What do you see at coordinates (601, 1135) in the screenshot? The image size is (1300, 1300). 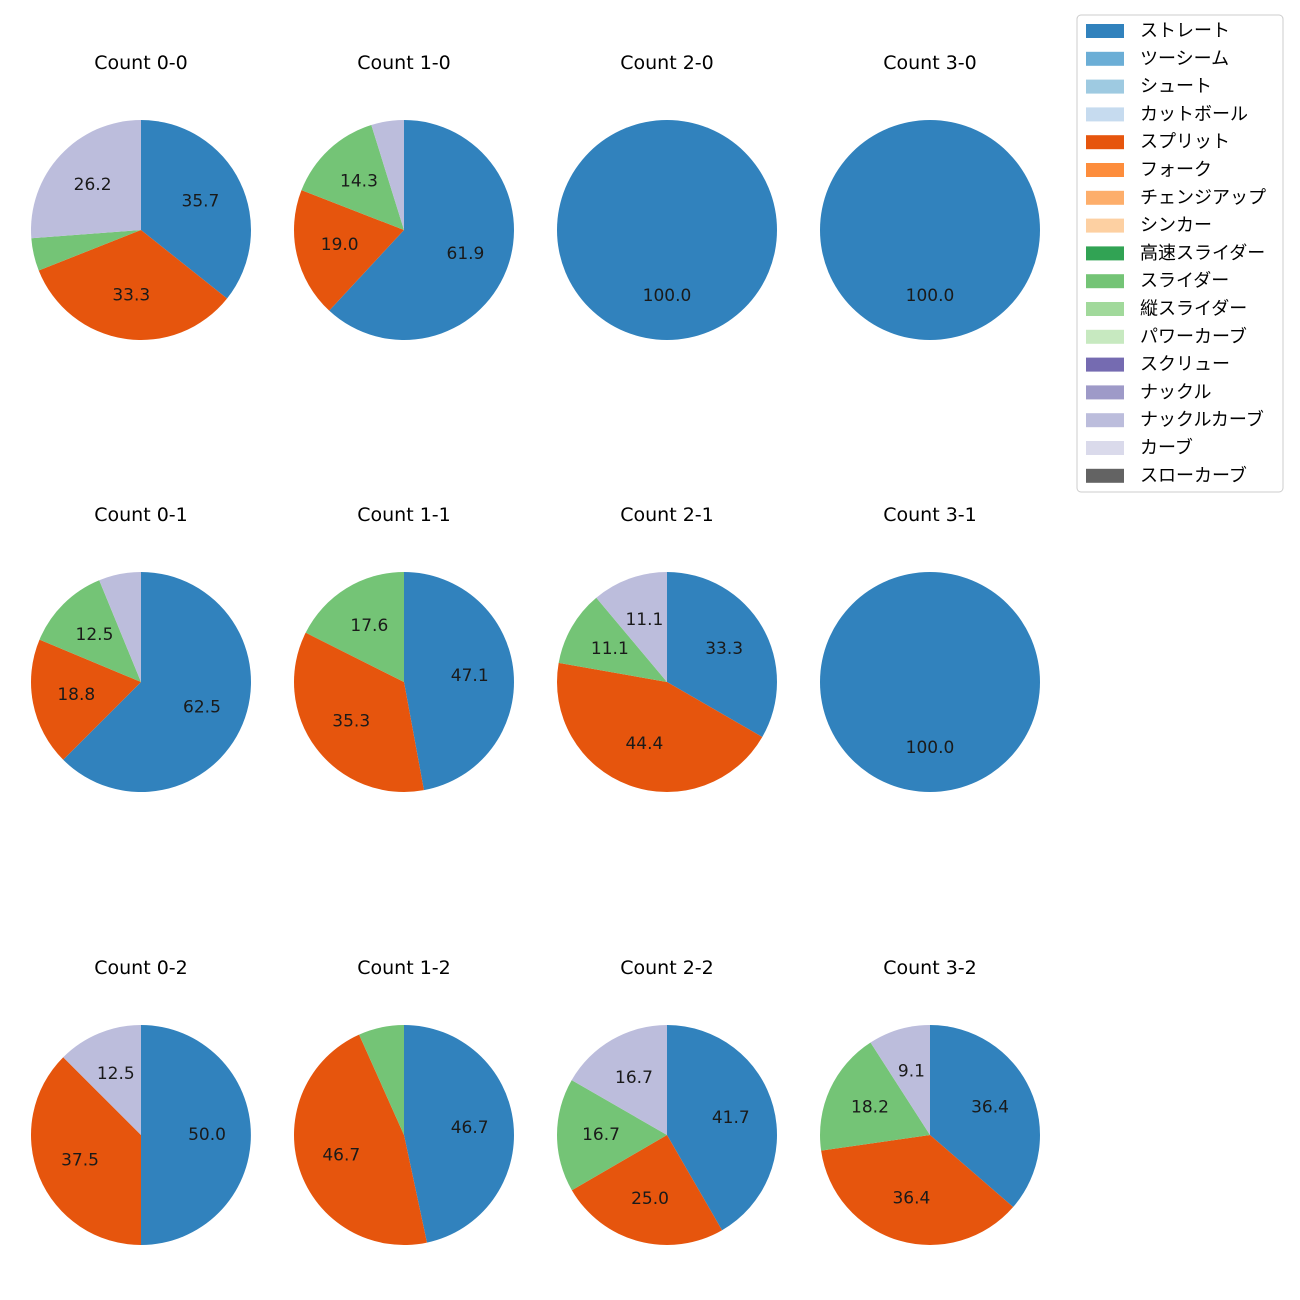 I see `slice-label: 16.7` at bounding box center [601, 1135].